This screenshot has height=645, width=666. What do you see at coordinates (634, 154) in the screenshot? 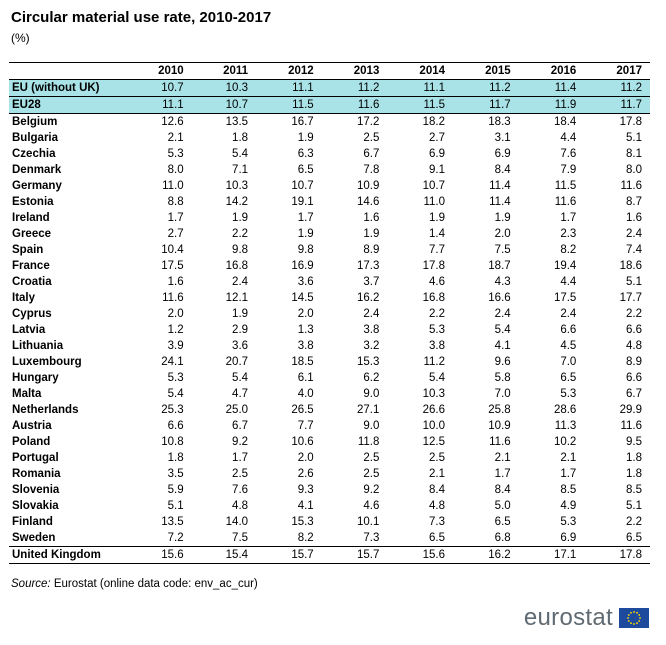
I see `value-cell: 8.1` at bounding box center [634, 154].